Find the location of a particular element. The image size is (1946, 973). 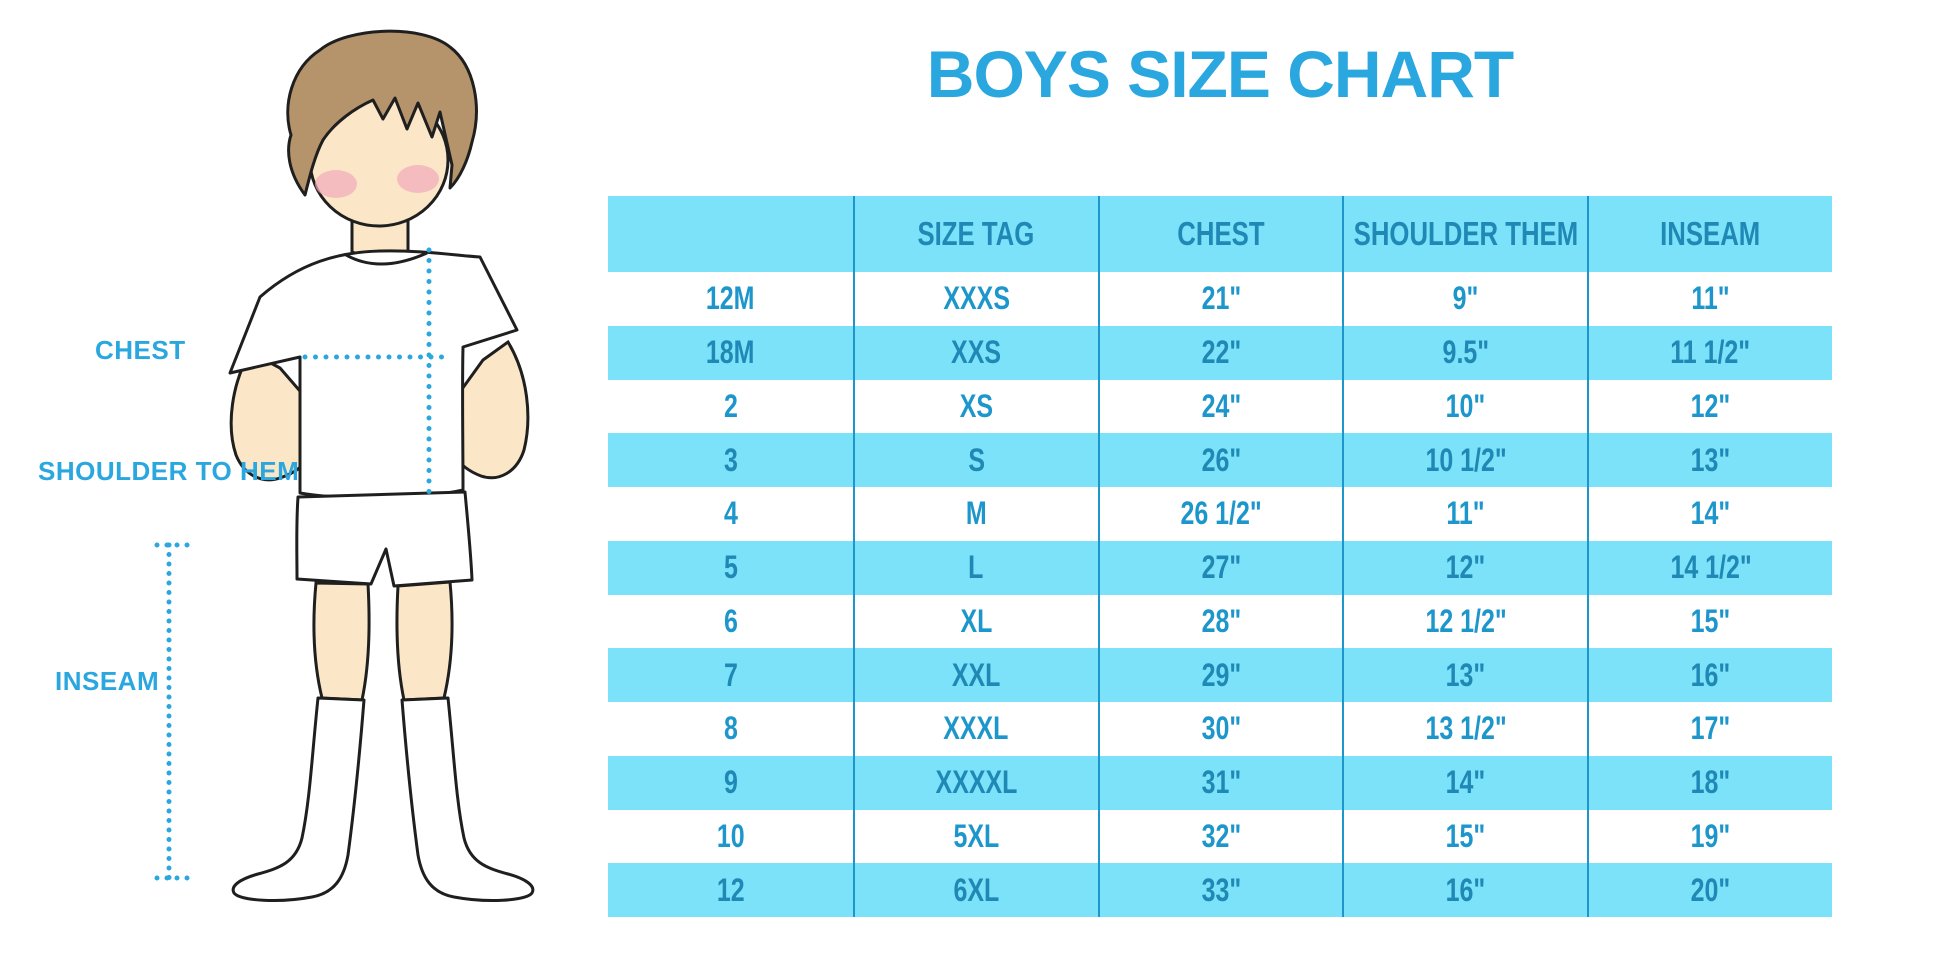

header-cell-text: SIZE TAG is located at coordinates (976, 233).